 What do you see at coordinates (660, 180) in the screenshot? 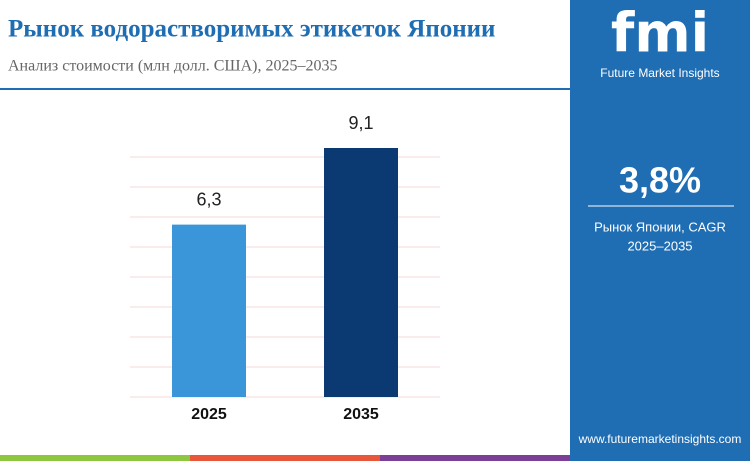
I see `cagr-value: 3,8%` at bounding box center [660, 180].